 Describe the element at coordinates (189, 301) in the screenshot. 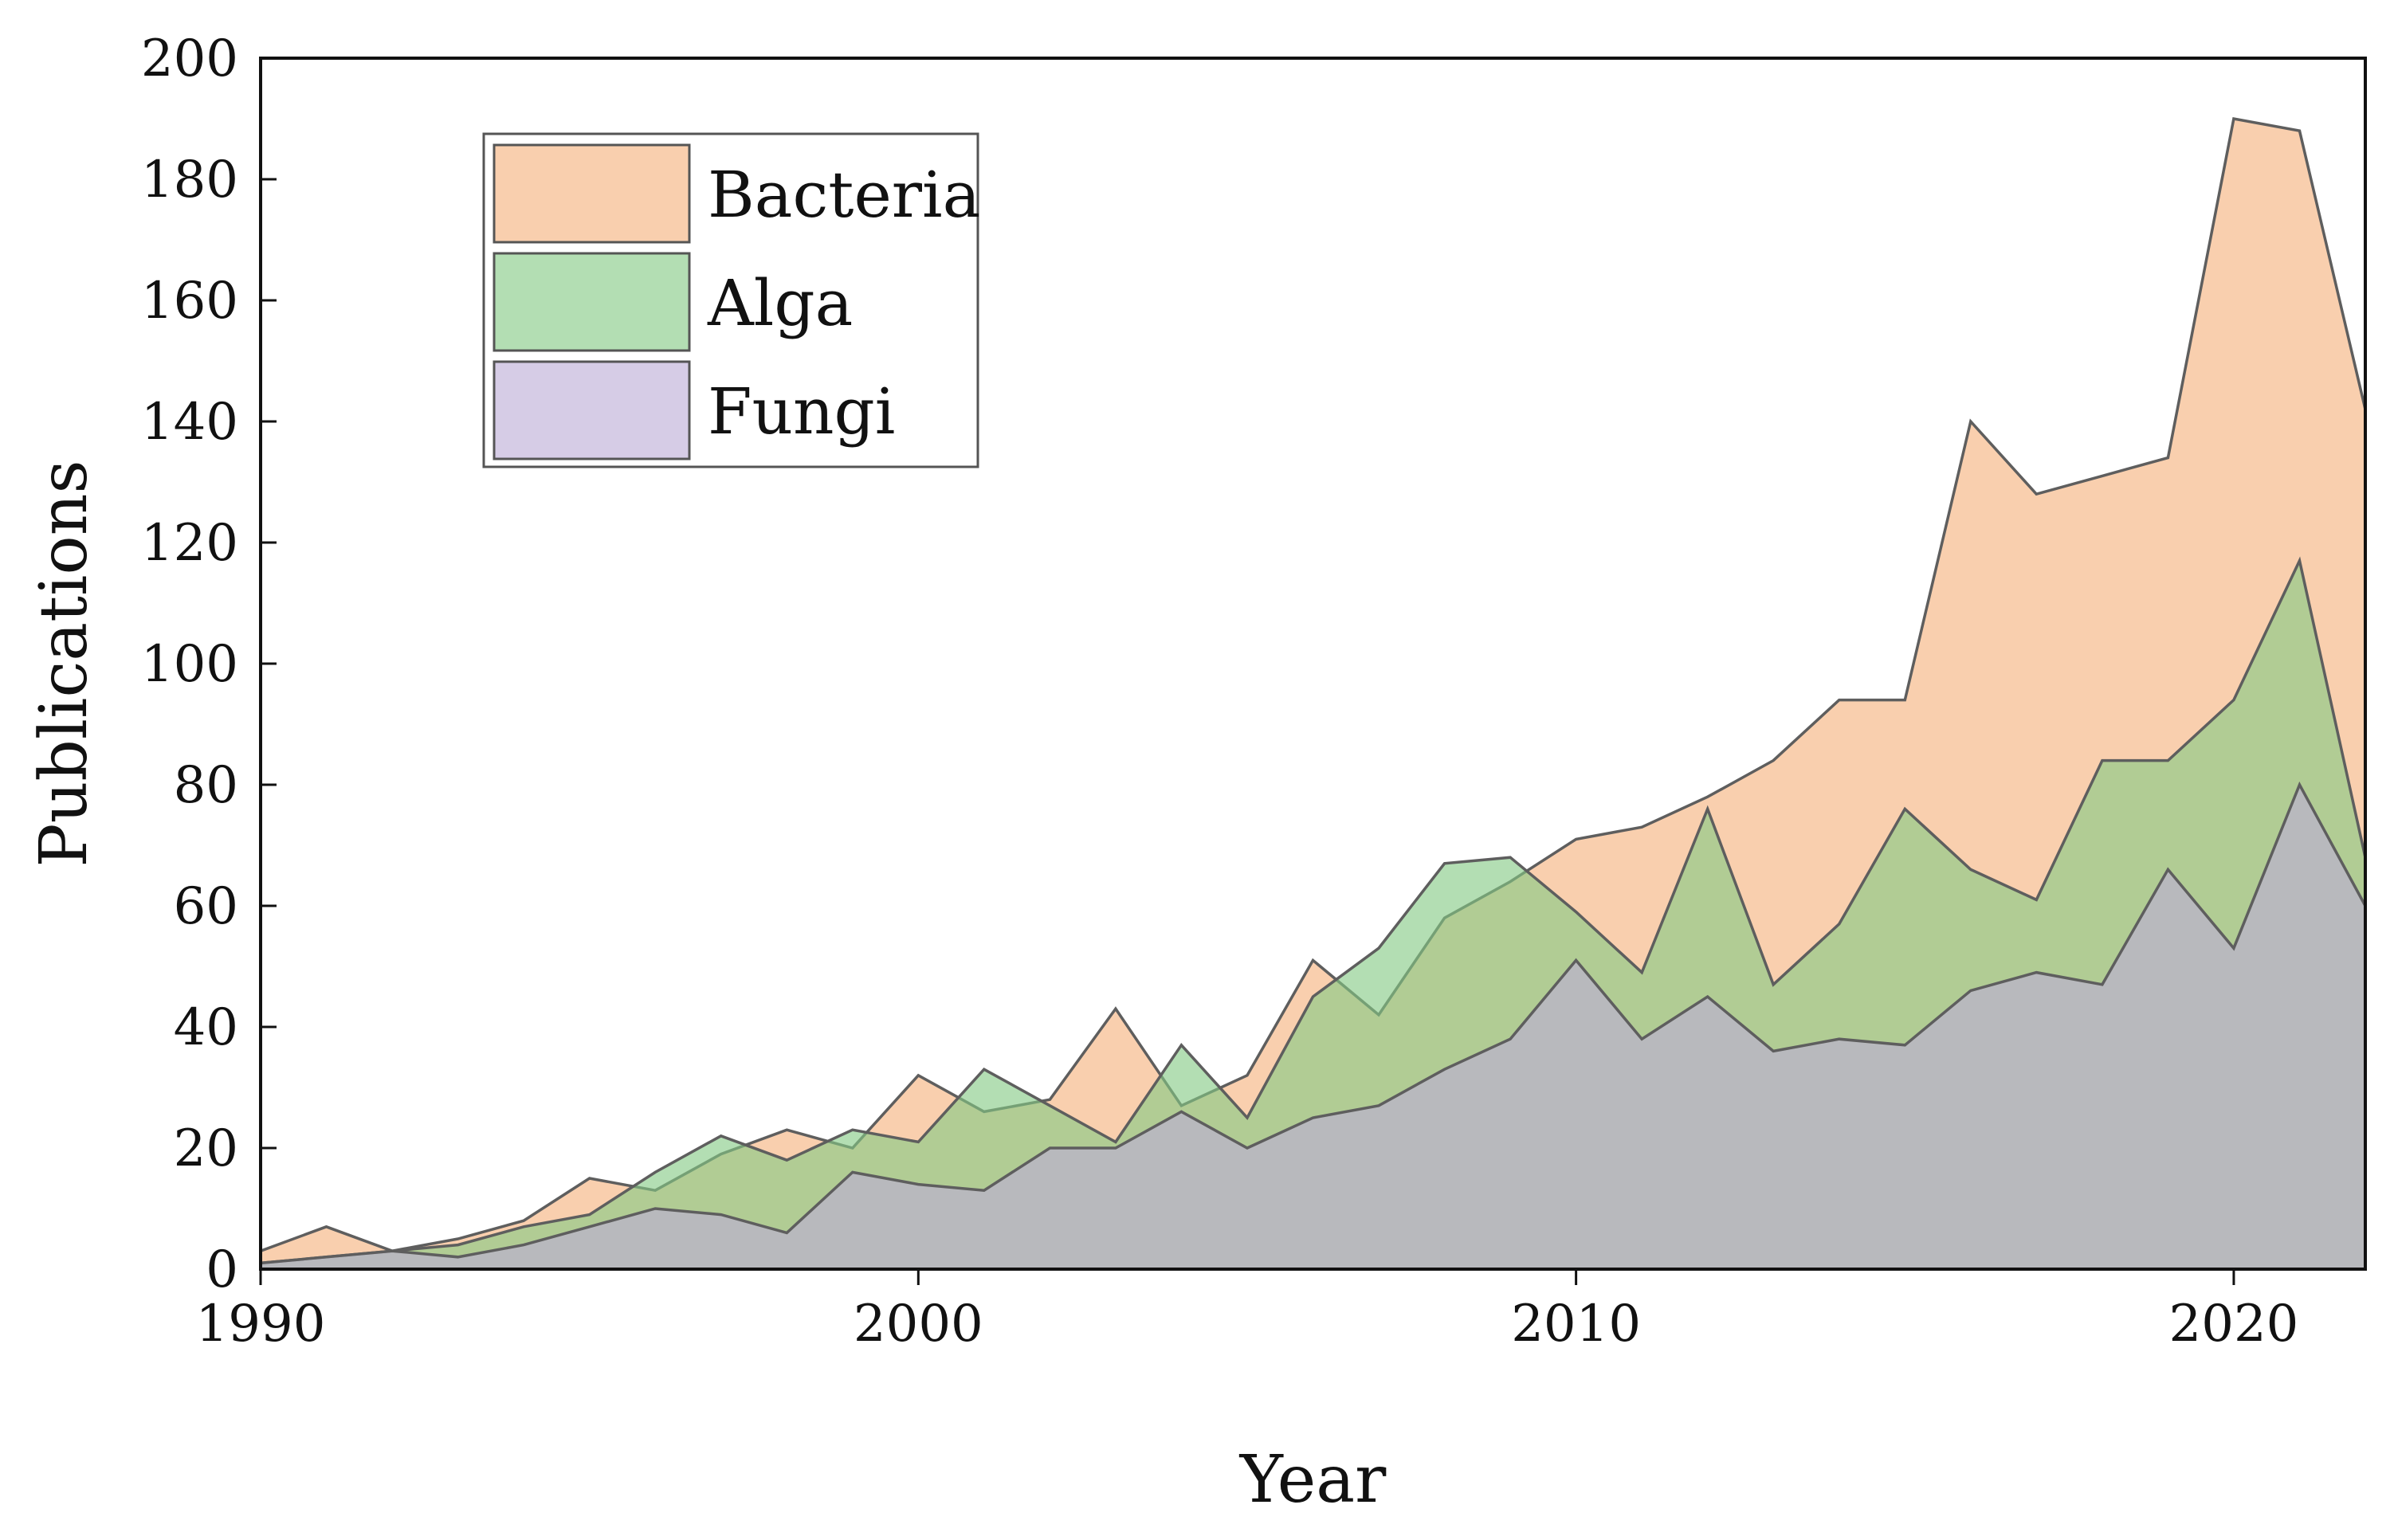

I see `y-tick-label: 160` at that location.